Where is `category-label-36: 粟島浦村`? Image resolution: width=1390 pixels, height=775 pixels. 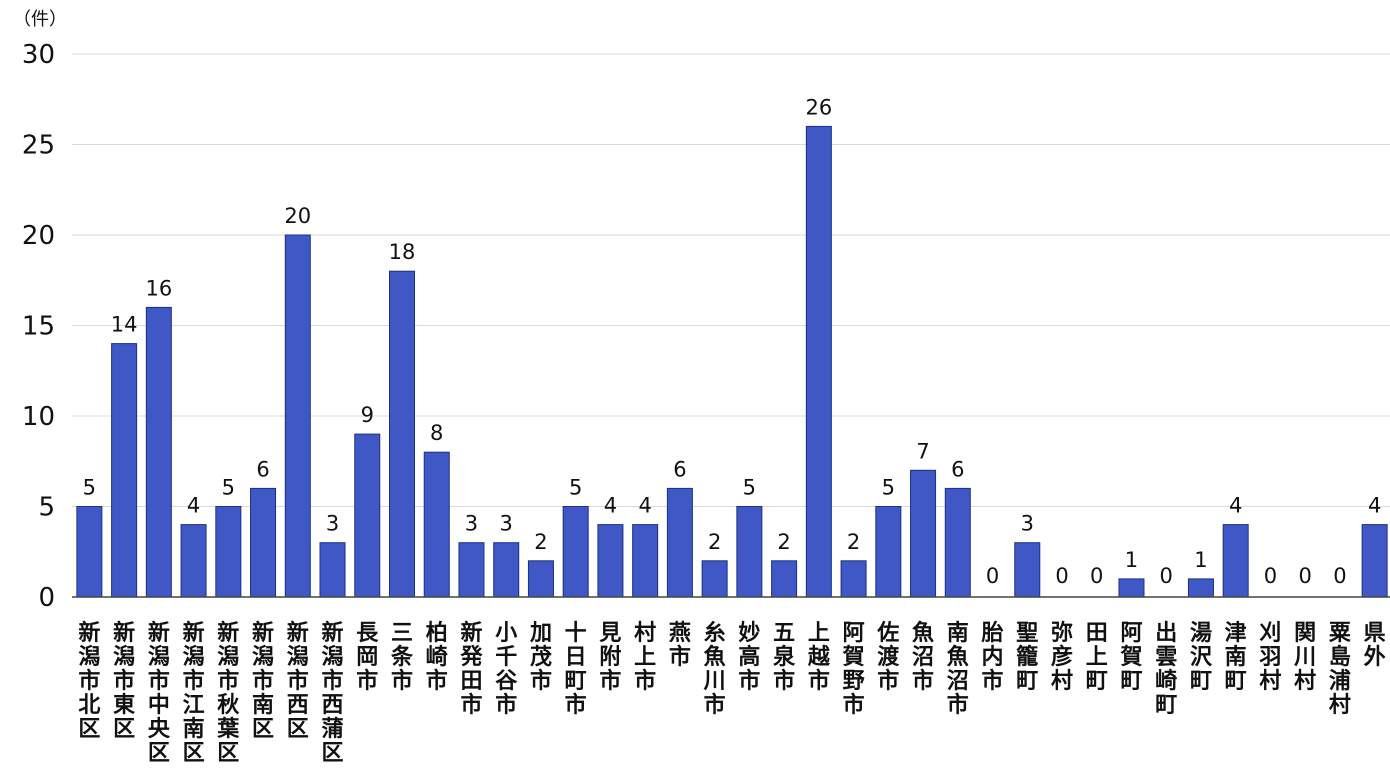 category-label-36: 粟島浦村 is located at coordinates (1340, 669).